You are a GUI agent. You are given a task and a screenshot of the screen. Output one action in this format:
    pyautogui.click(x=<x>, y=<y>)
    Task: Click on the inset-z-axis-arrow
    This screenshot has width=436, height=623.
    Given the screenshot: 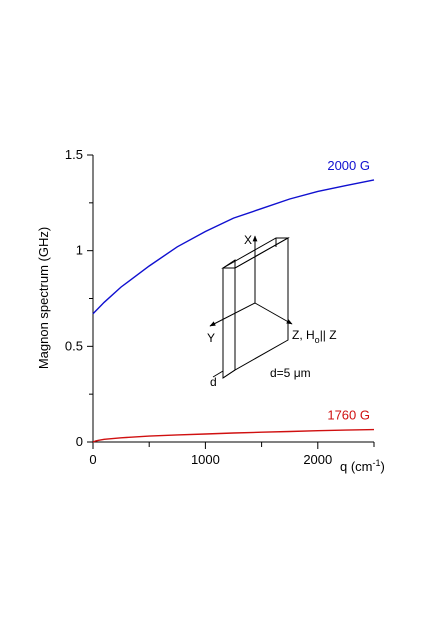 What is the action you would take?
    pyautogui.click(x=273, y=313)
    